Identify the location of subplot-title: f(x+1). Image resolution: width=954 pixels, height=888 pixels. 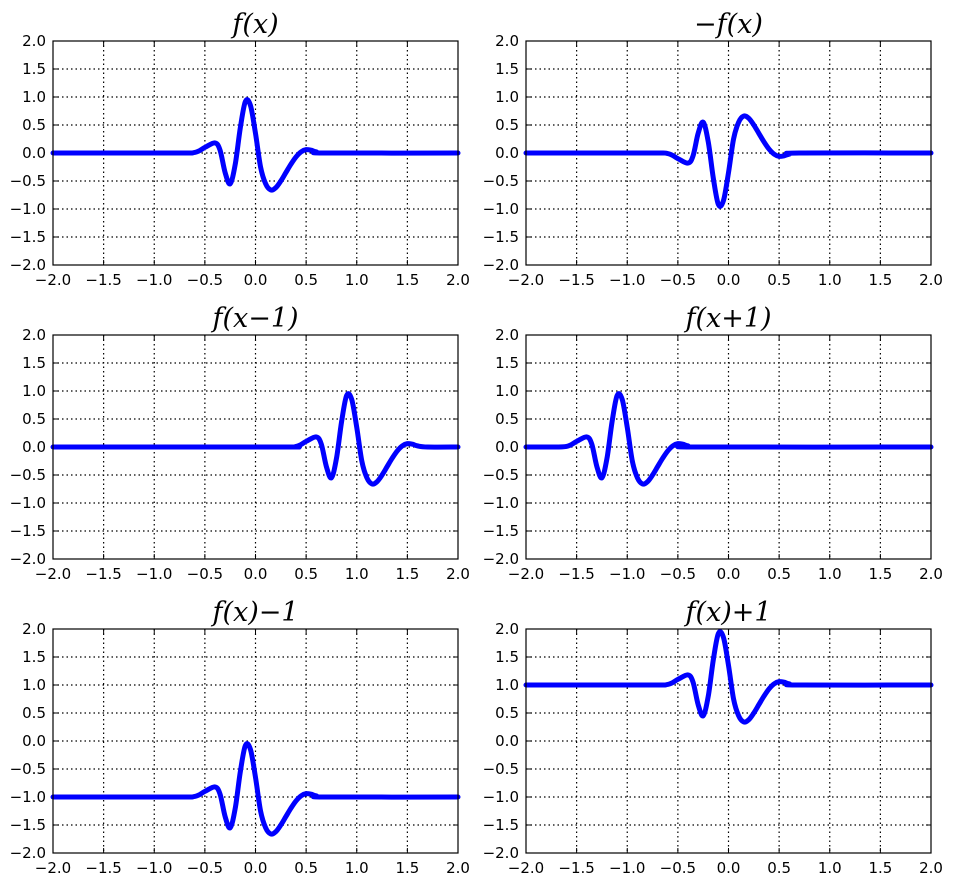
(727, 318).